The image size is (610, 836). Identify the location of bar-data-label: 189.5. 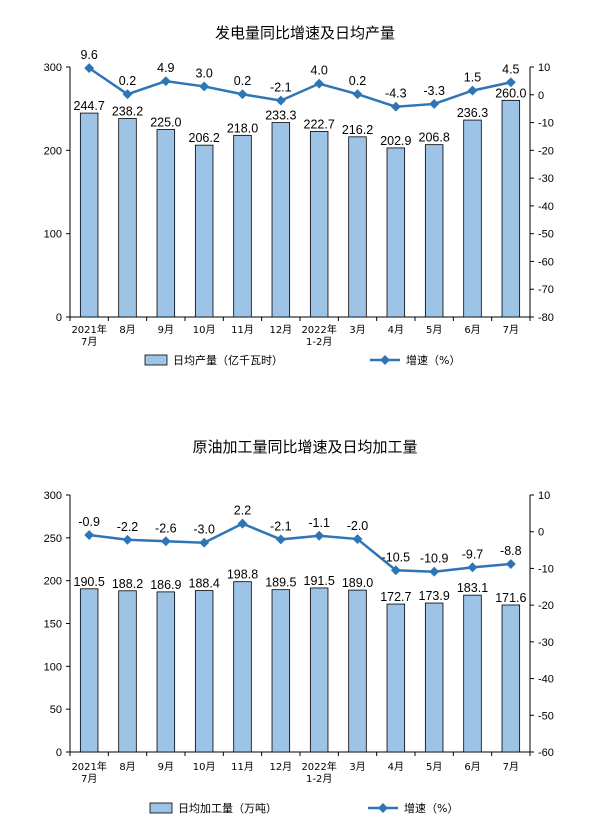
(280, 583).